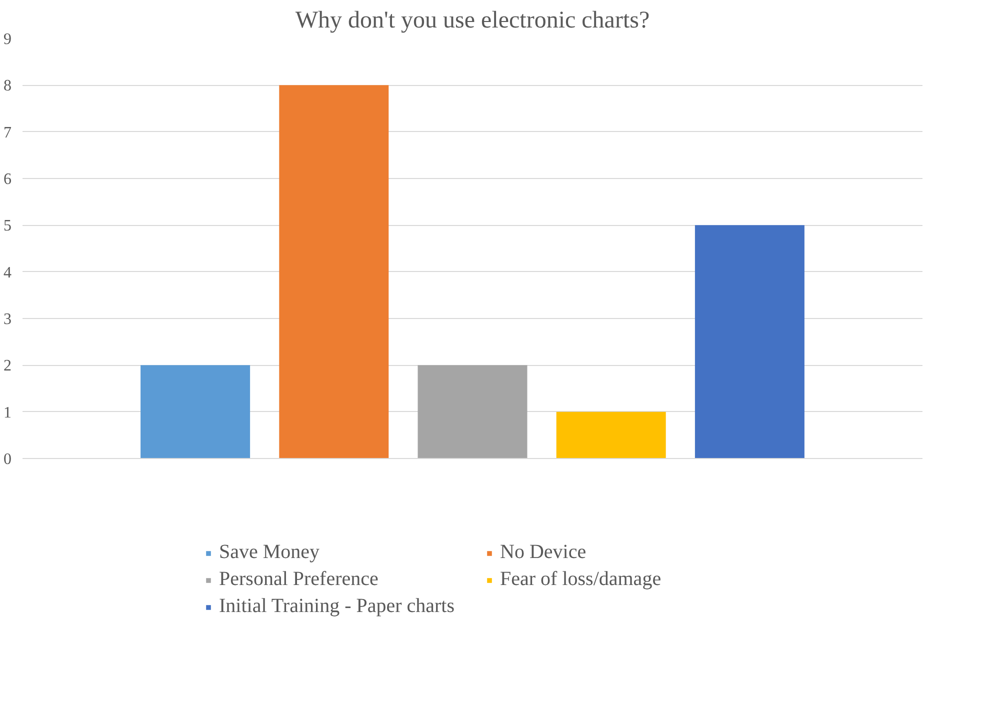 Image resolution: width=984 pixels, height=703 pixels. What do you see at coordinates (8, 226) in the screenshot?
I see `y-tick-label: 5` at bounding box center [8, 226].